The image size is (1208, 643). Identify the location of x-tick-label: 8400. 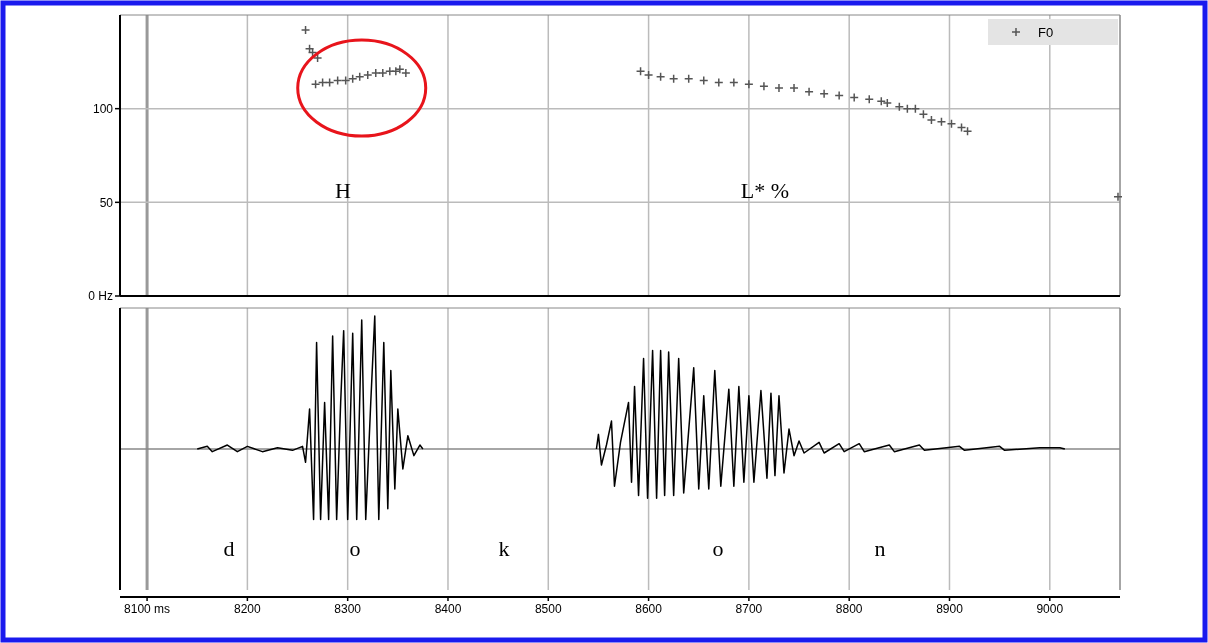
(448, 609).